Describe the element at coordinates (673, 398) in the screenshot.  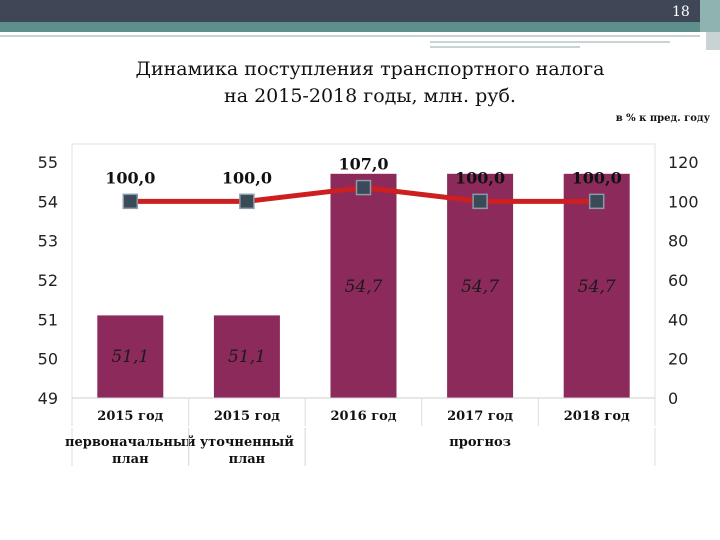
I see `right-axis-tick-label: 0` at that location.